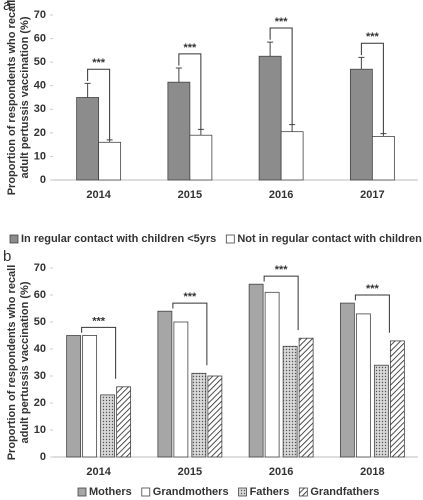  What do you see at coordinates (191, 492) in the screenshot?
I see `legend-label: Grandmothers` at bounding box center [191, 492].